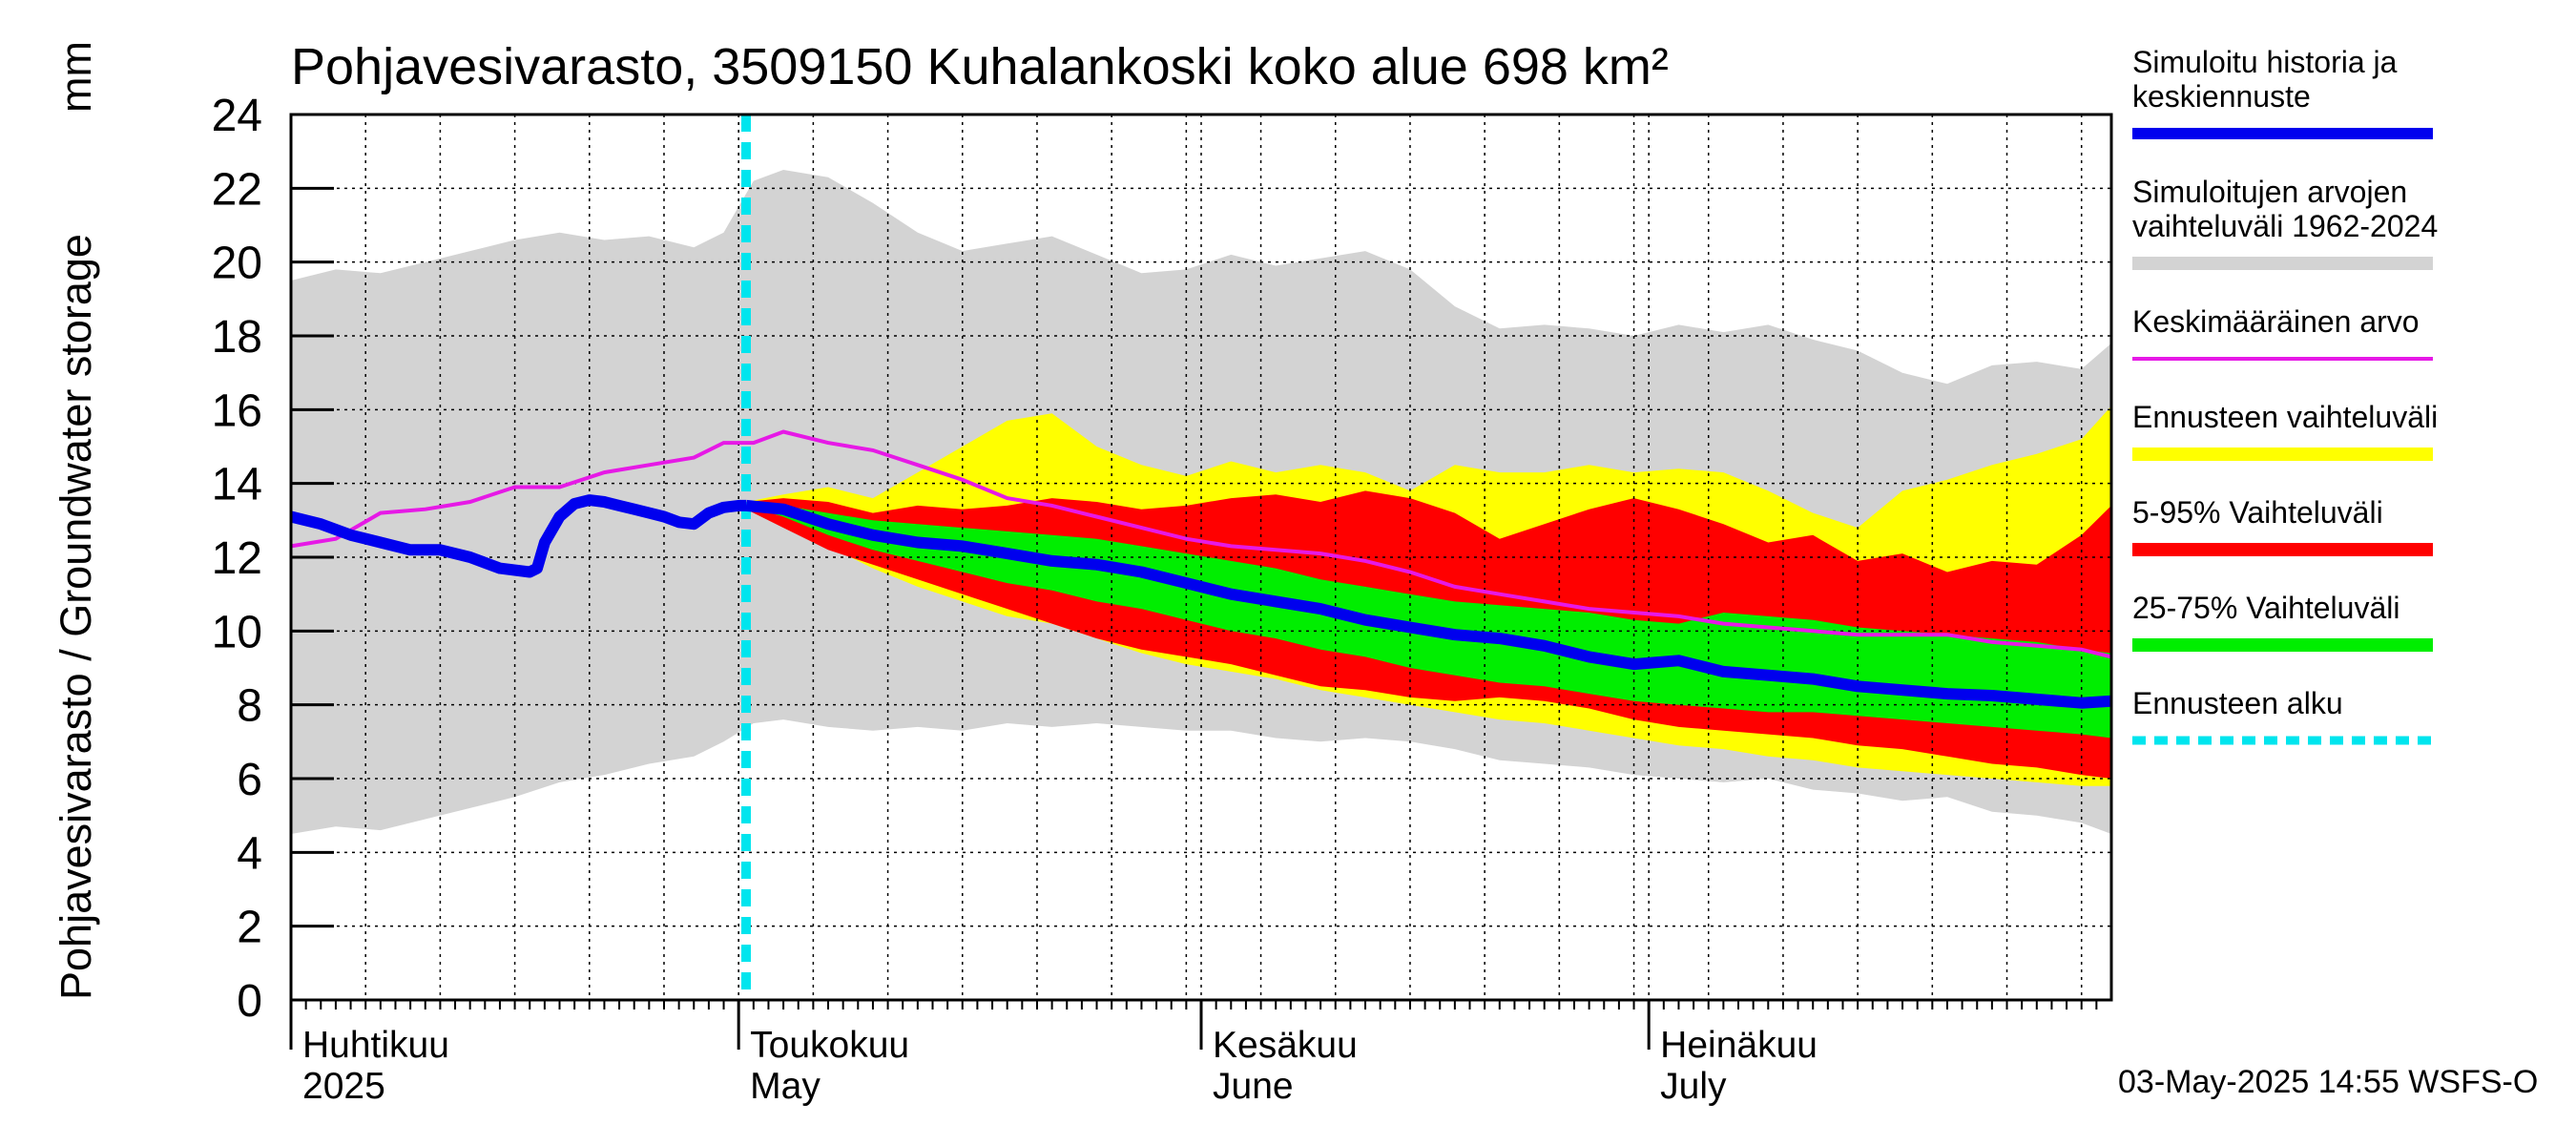 Image resolution: width=2576 pixels, height=1145 pixels. What do you see at coordinates (1253, 1086) in the screenshot?
I see `month-sublabel: June` at bounding box center [1253, 1086].